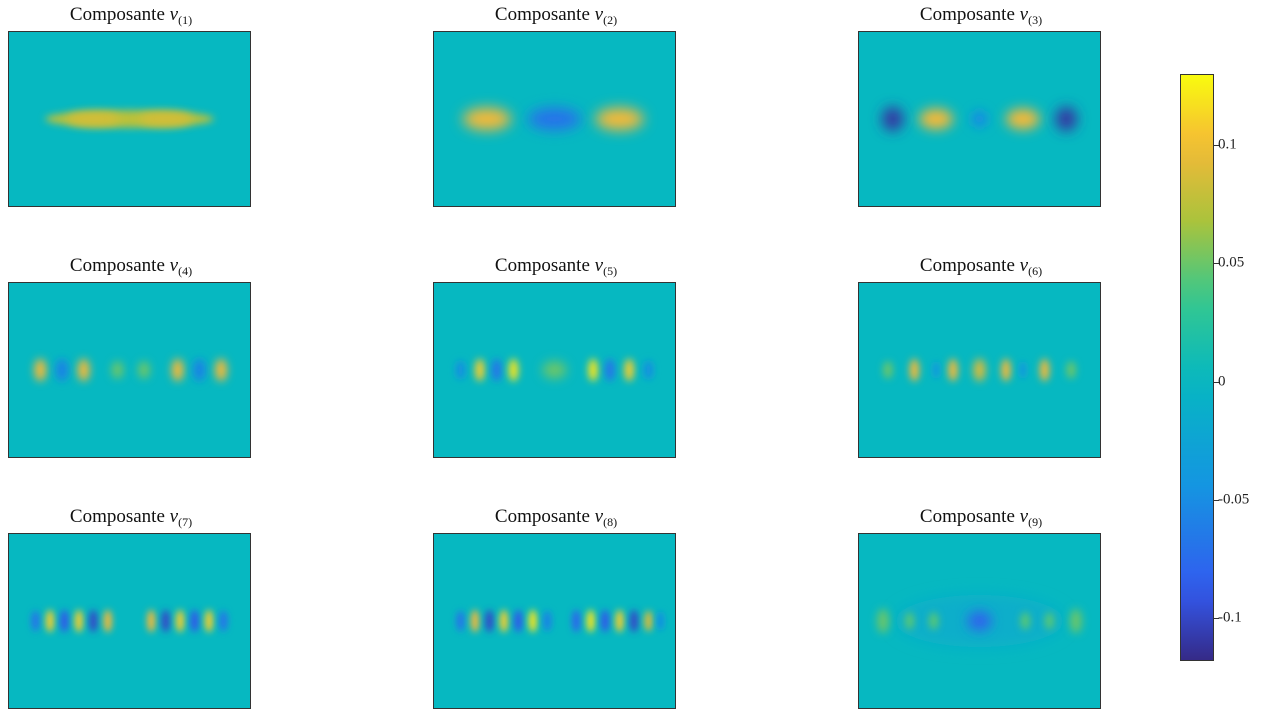 The image size is (1271, 711). Describe the element at coordinates (981, 266) in the screenshot. I see `panel-title-6: Composante v(6)` at that location.